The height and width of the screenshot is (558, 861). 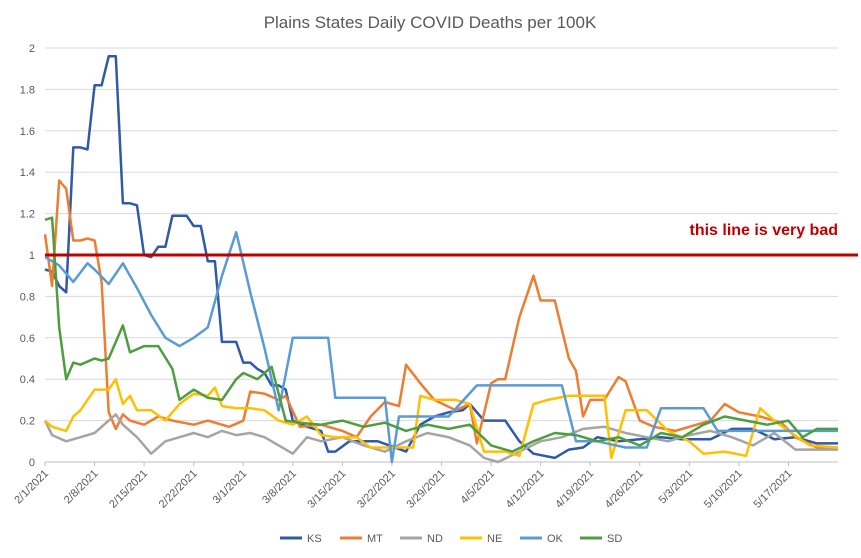 I want to click on series-line-ne, so click(x=441, y=418).